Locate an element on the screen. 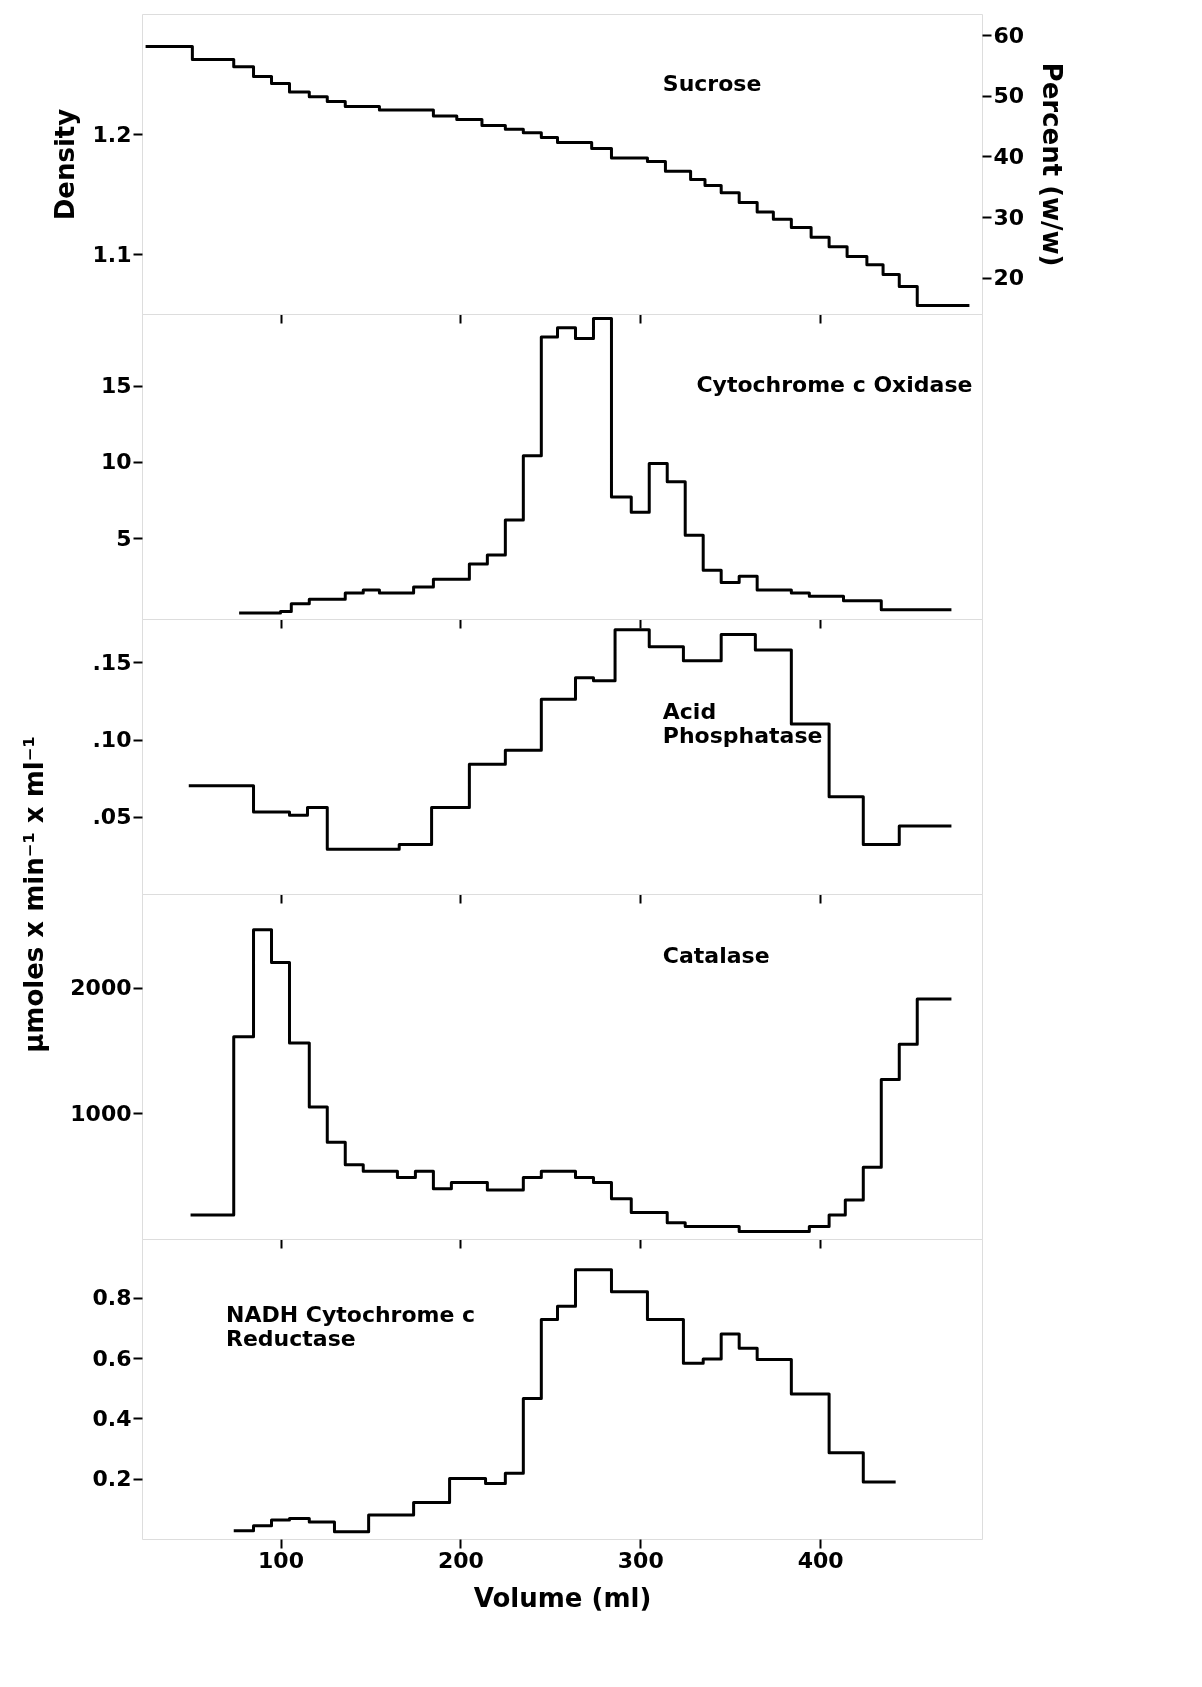  x-tick-label: 200 is located at coordinates (460, 1560).